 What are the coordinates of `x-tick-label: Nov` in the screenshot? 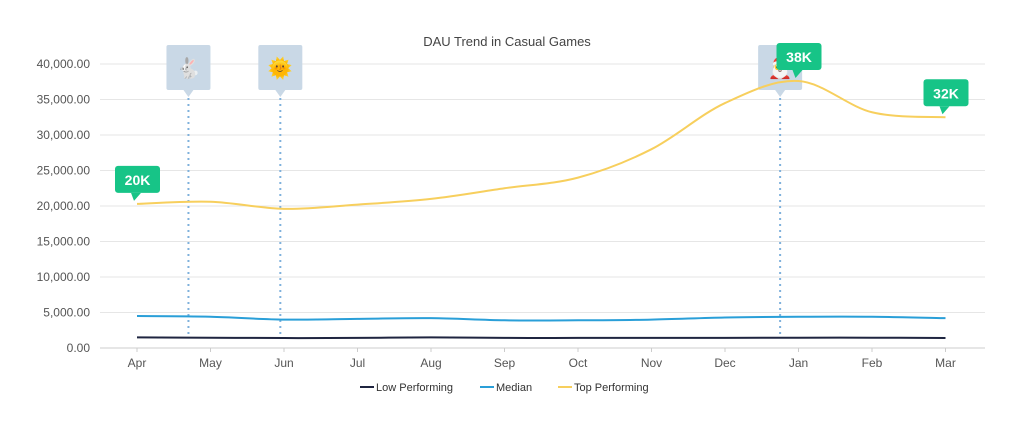 It's located at (651, 363).